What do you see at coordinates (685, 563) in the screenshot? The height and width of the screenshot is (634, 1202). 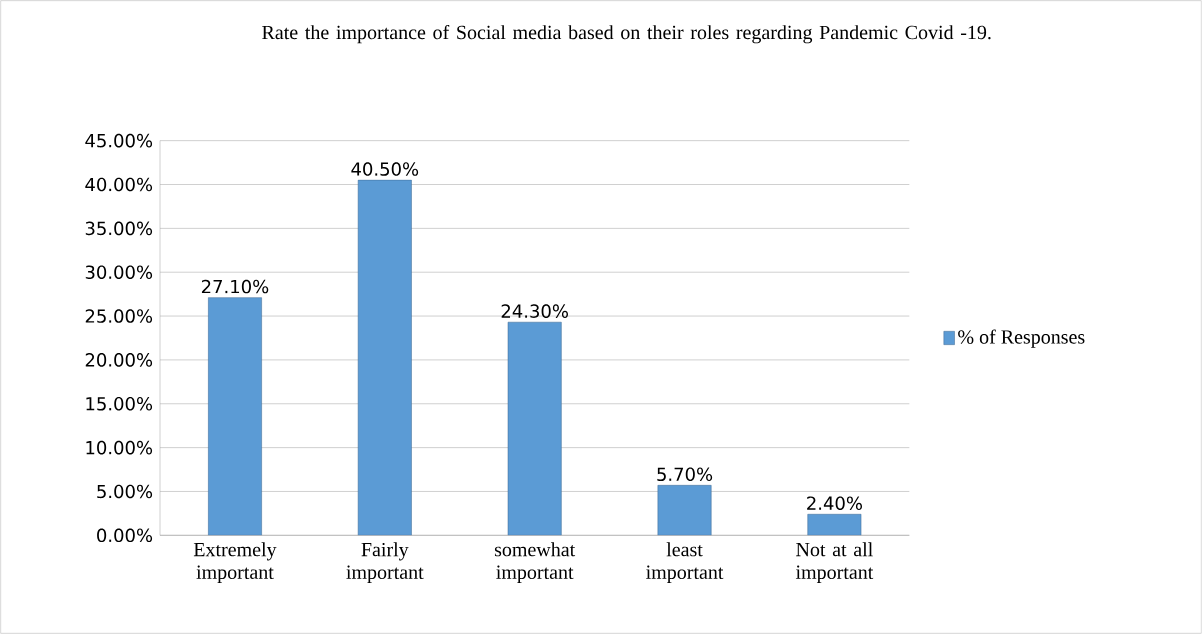 I see `x-tick-label: least important` at bounding box center [685, 563].